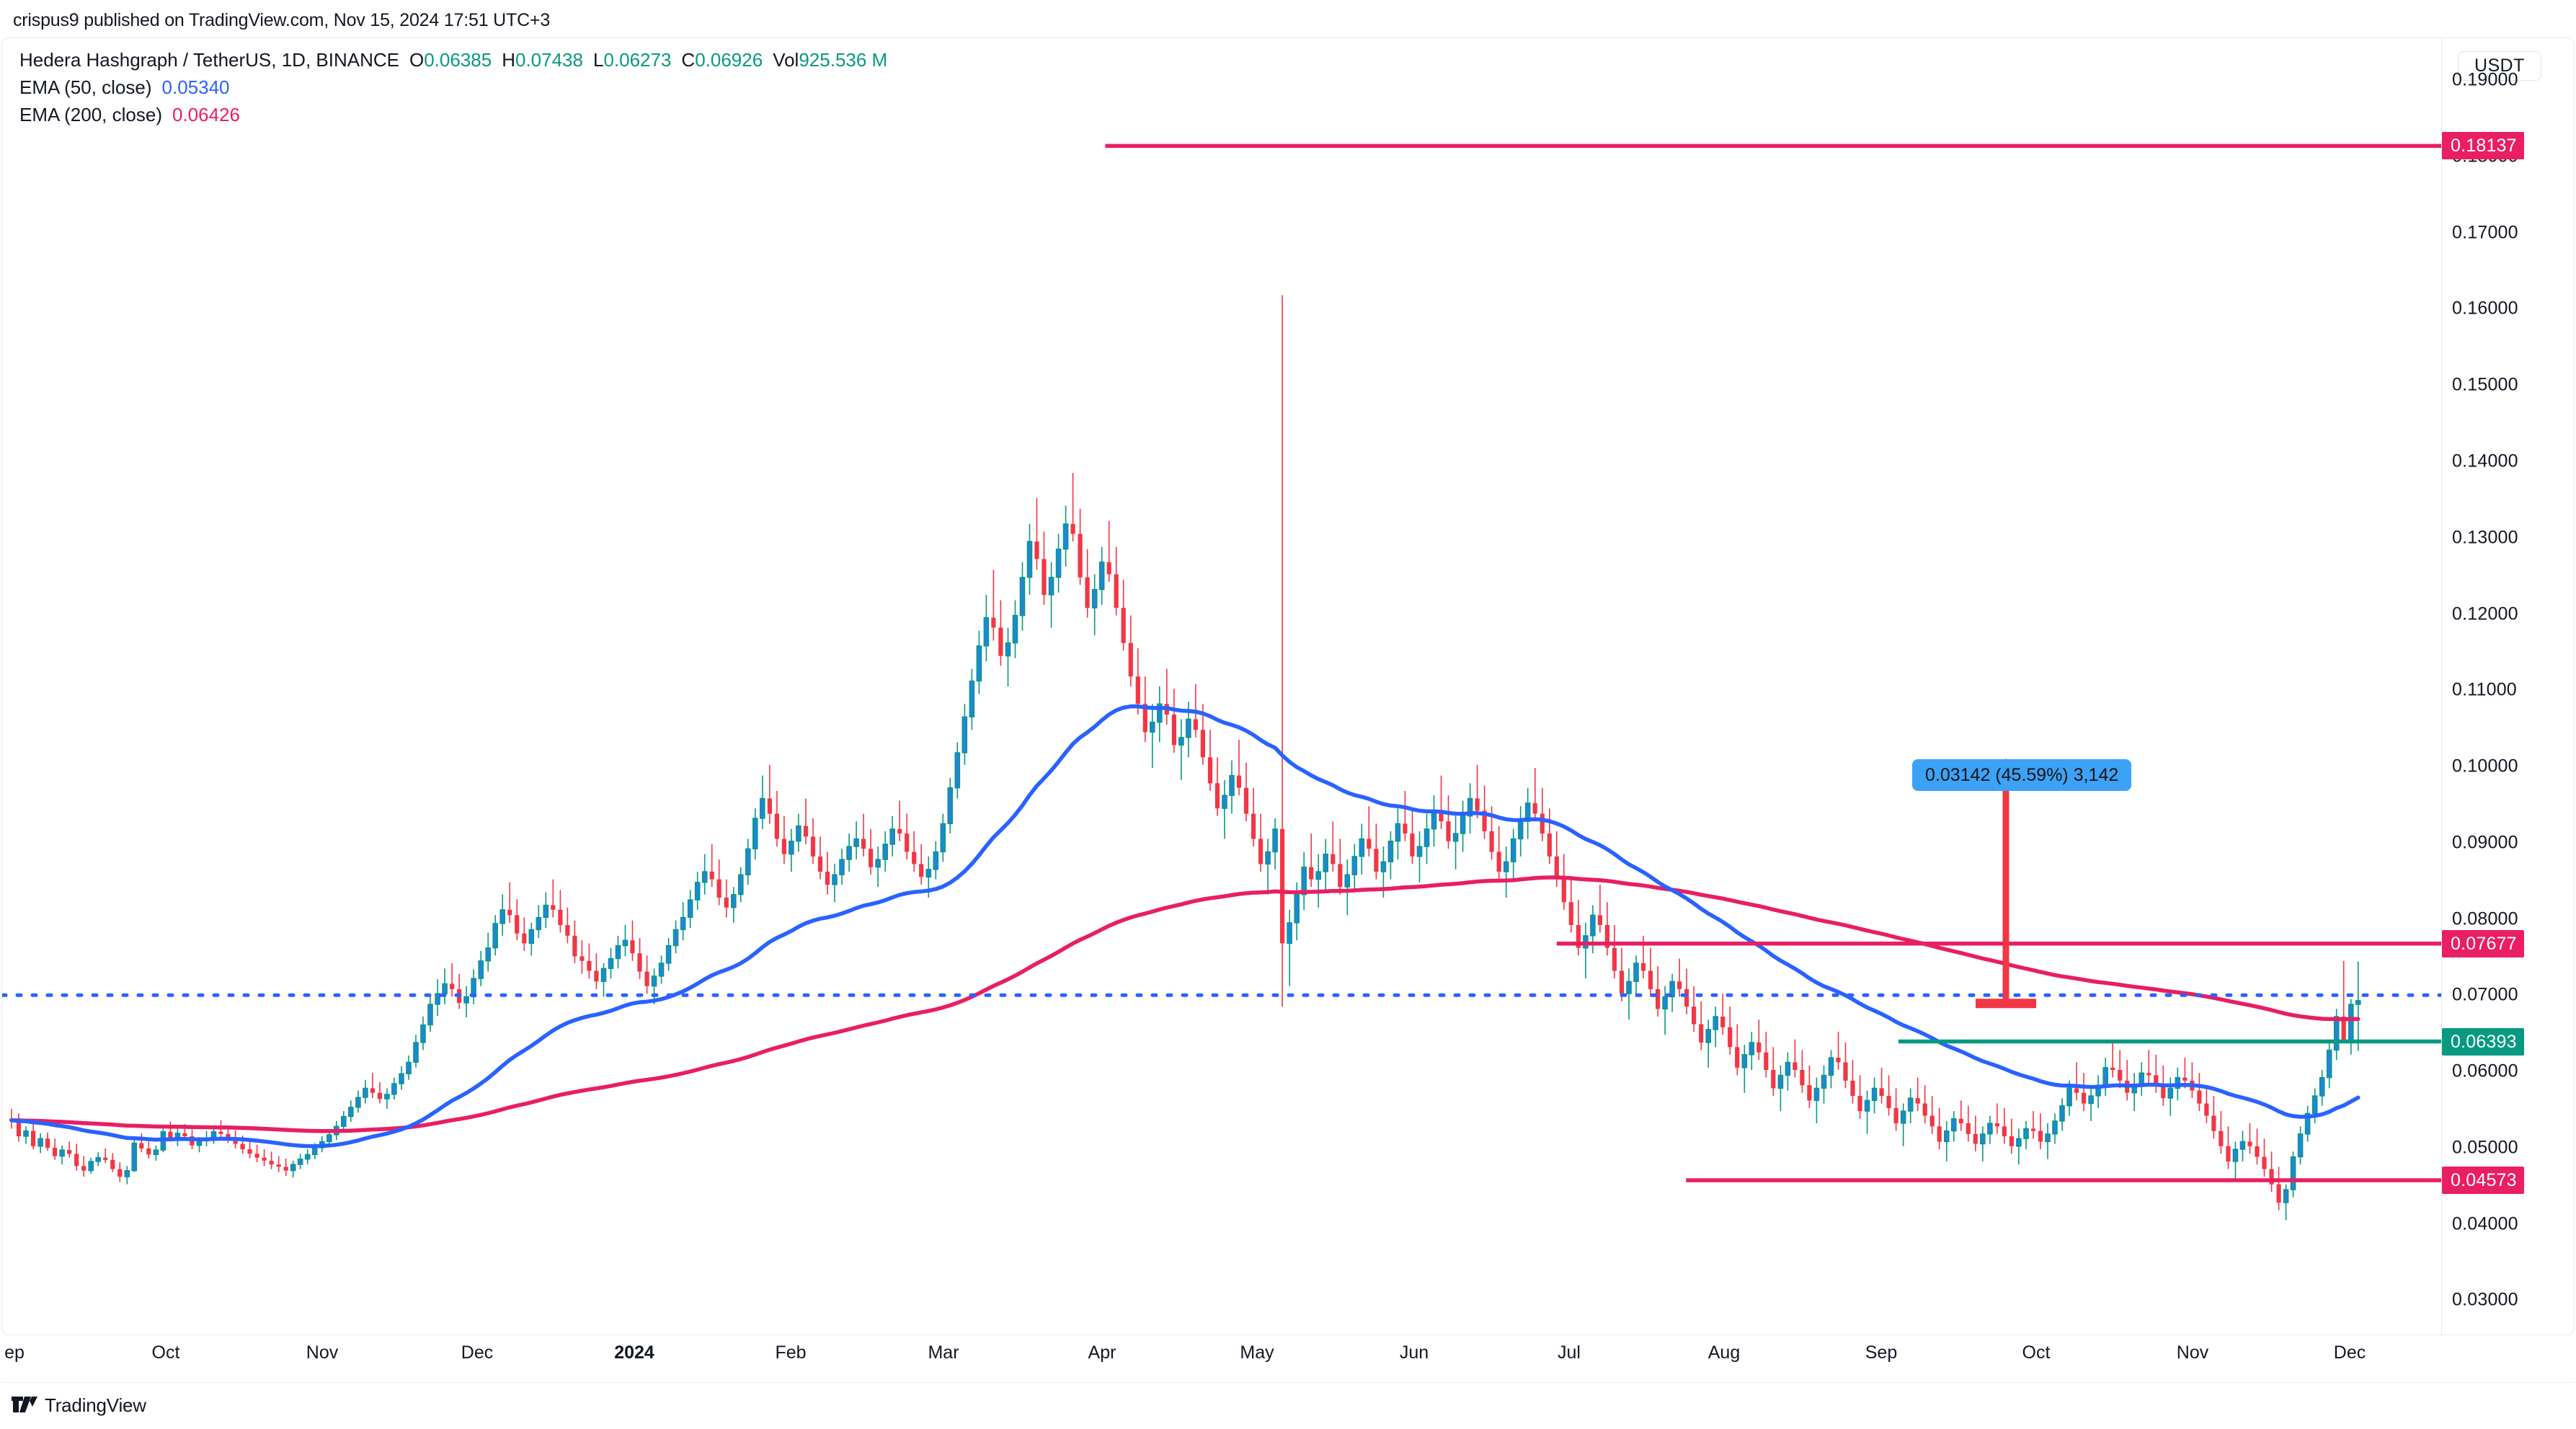  What do you see at coordinates (1414, 1352) in the screenshot?
I see `time-tick: Jun` at bounding box center [1414, 1352].